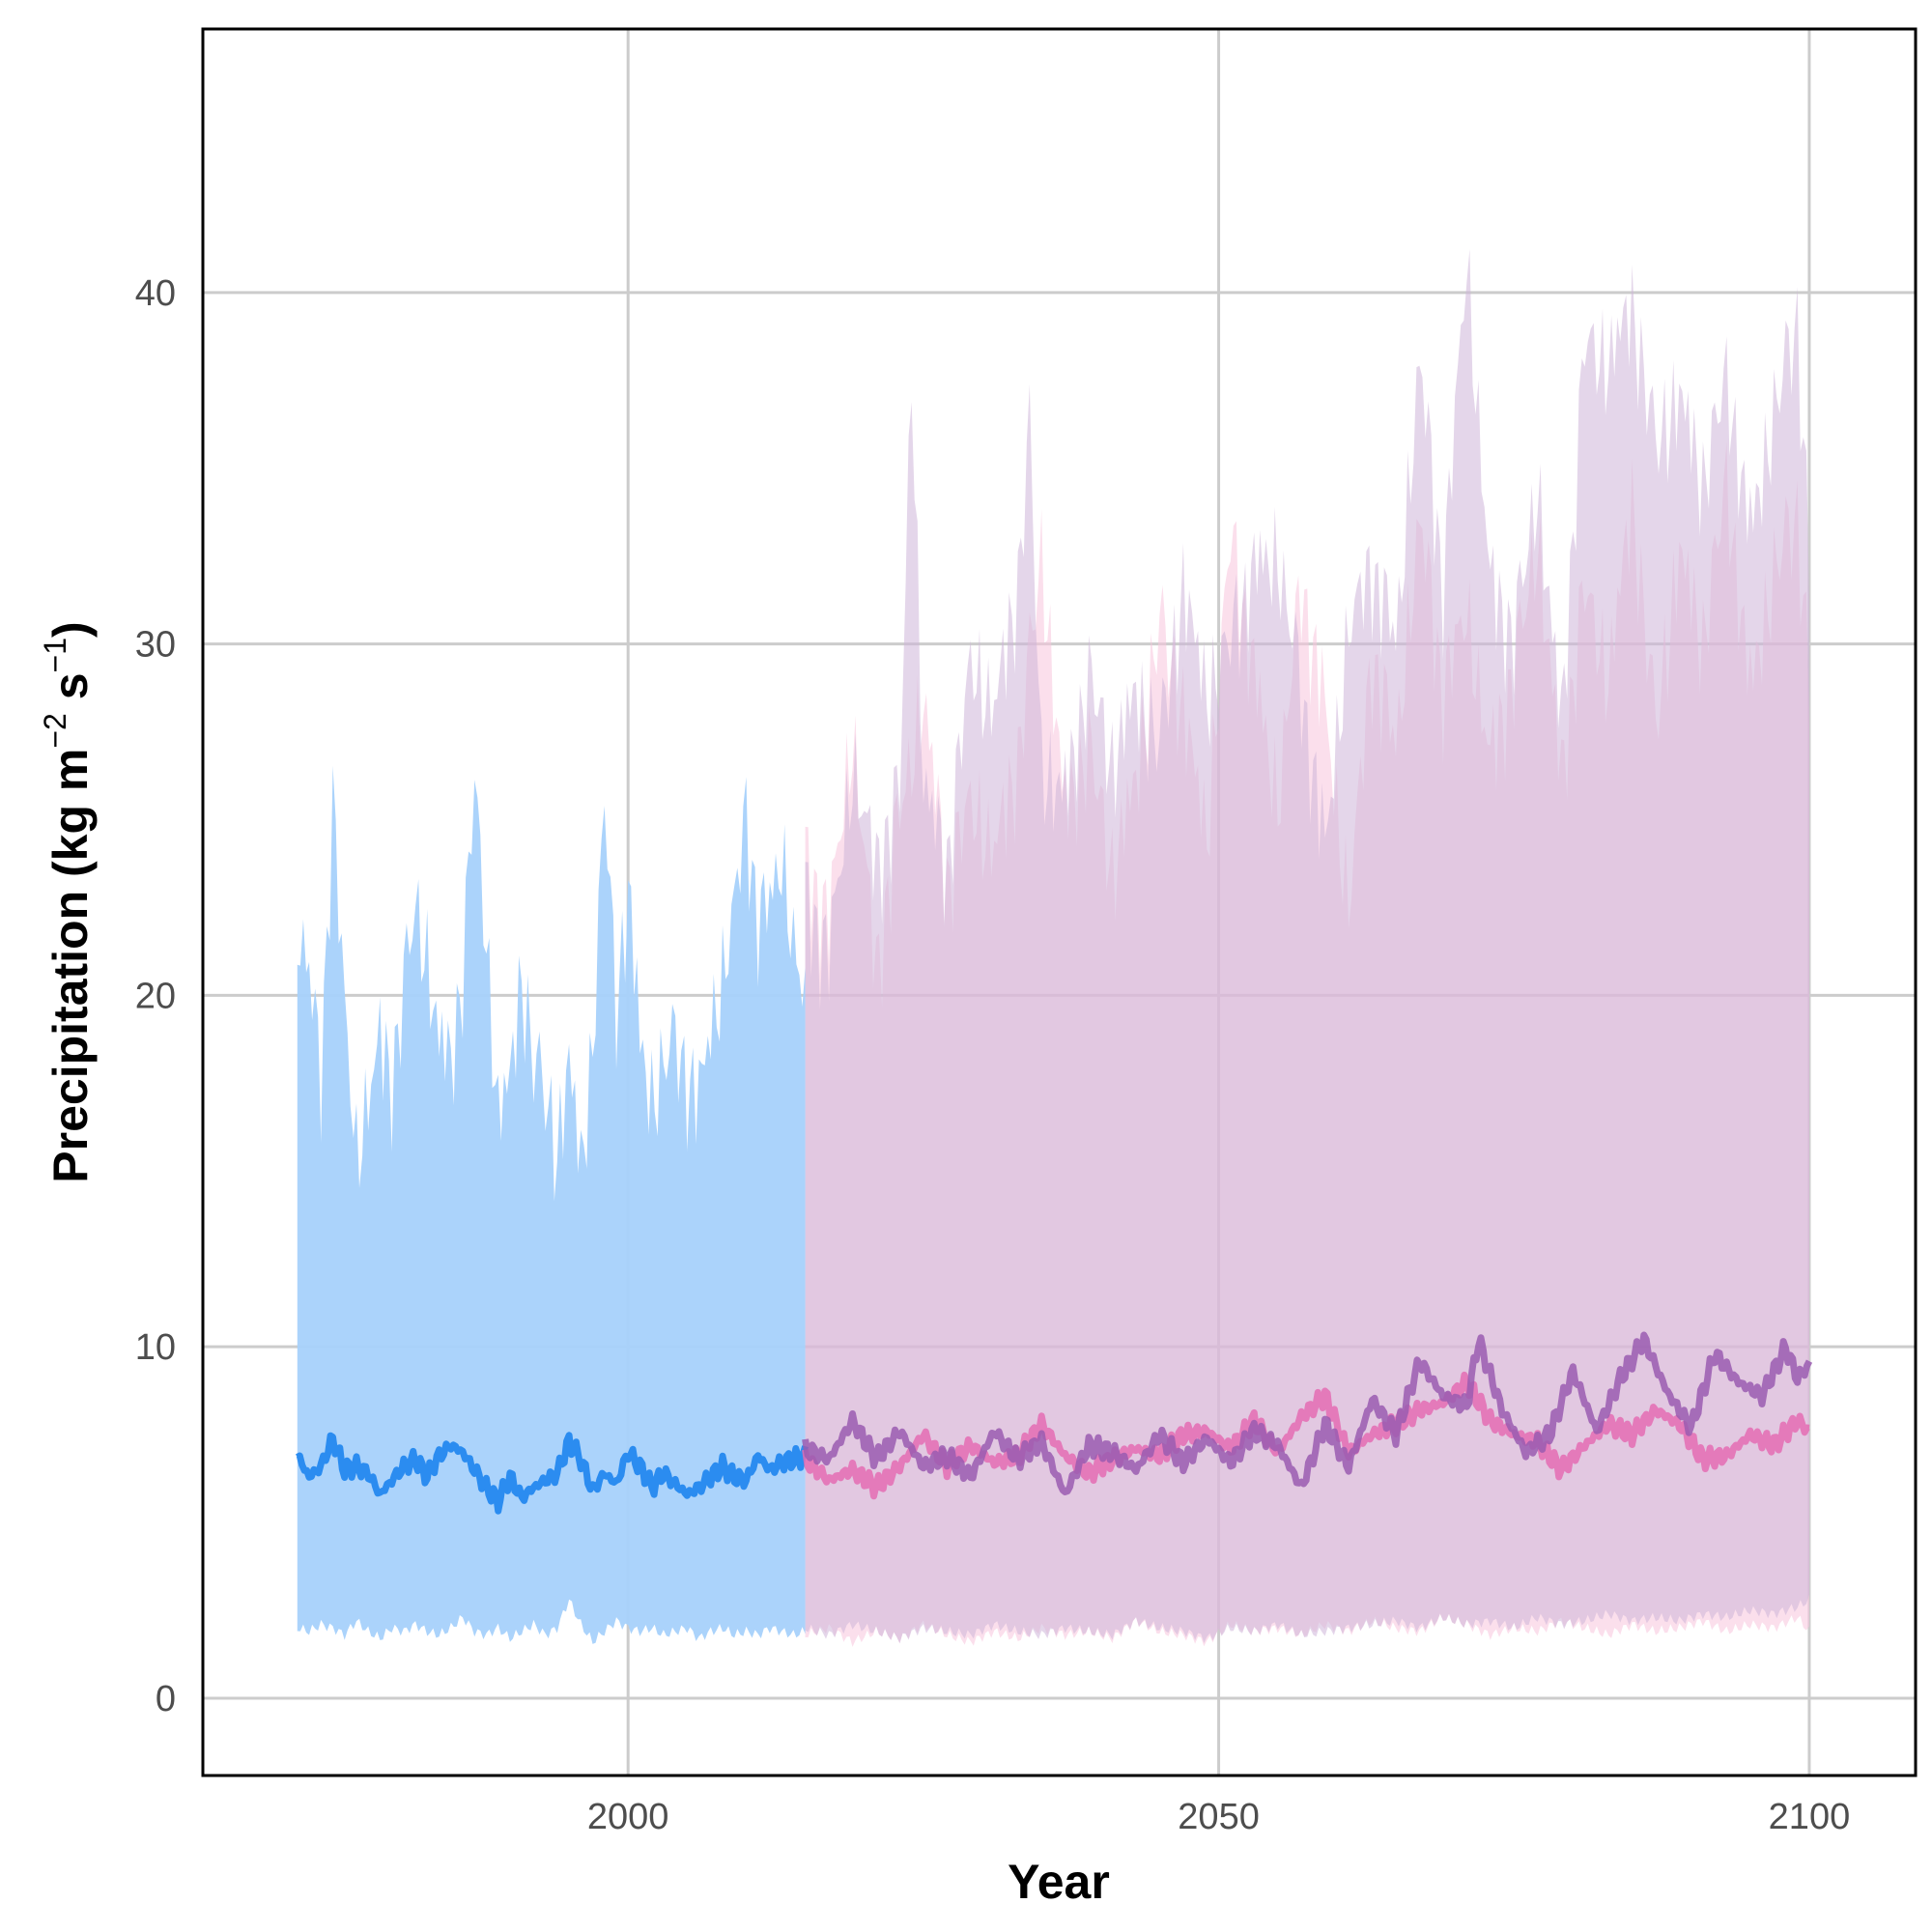 The height and width of the screenshot is (1932, 1932). I want to click on x-axis-title: Year, so click(1059, 1882).